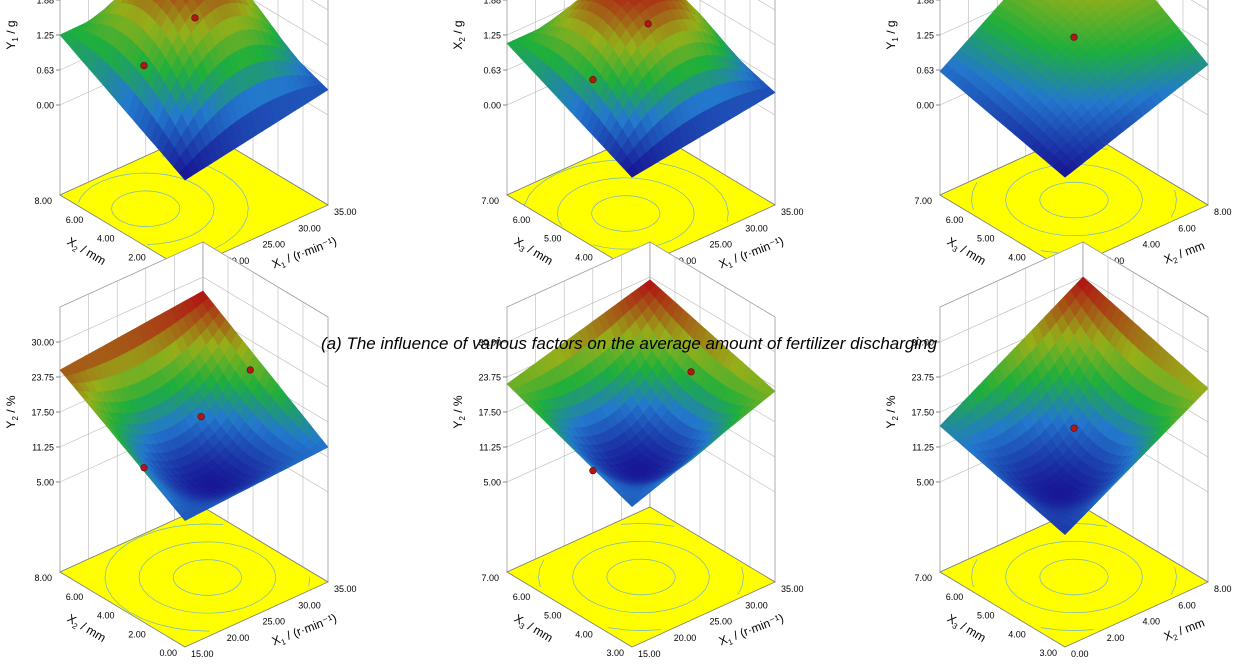 This screenshot has width=1258, height=666. What do you see at coordinates (1116, 261) in the screenshot?
I see `right-axis-tick: 2.00` at bounding box center [1116, 261].